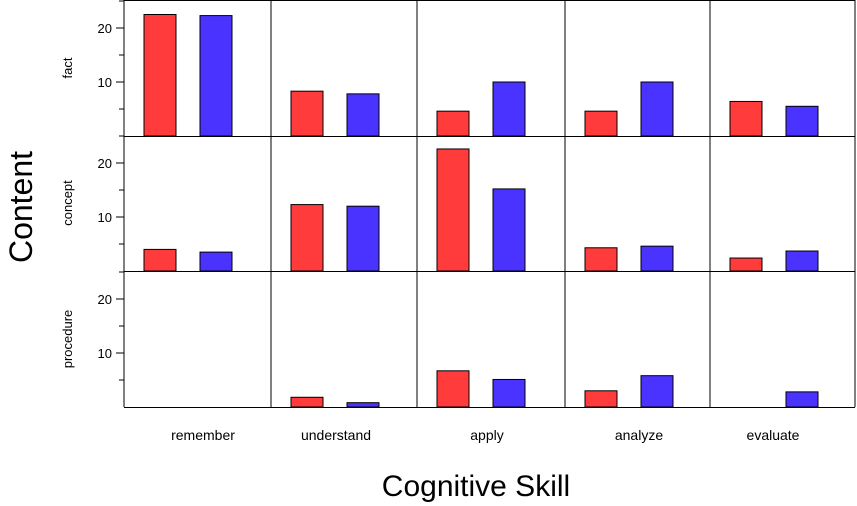  I want to click on bar-concept-analyze-series-blue, so click(657, 258).